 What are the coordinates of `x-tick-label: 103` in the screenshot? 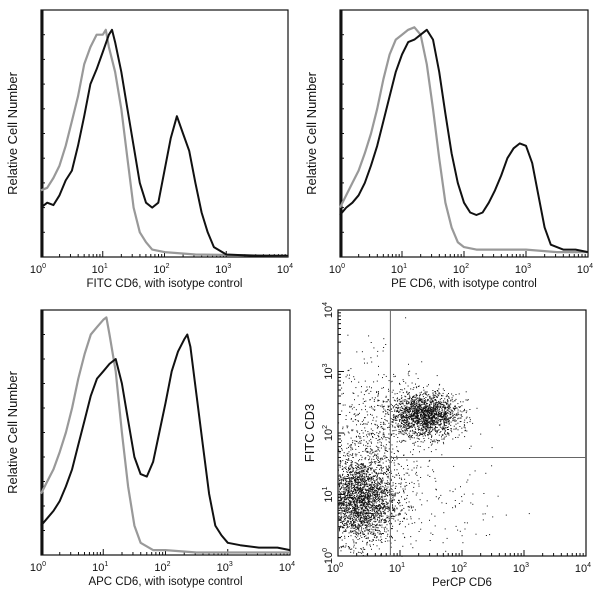 It's located at (521, 568).